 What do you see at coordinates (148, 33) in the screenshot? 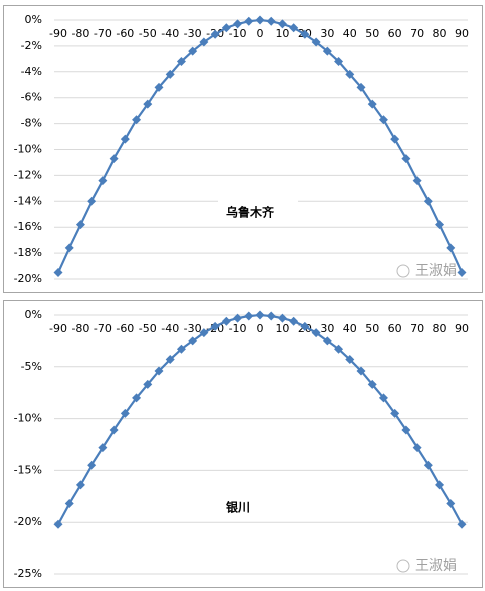
I see `x-tick-label: -50` at bounding box center [148, 33].